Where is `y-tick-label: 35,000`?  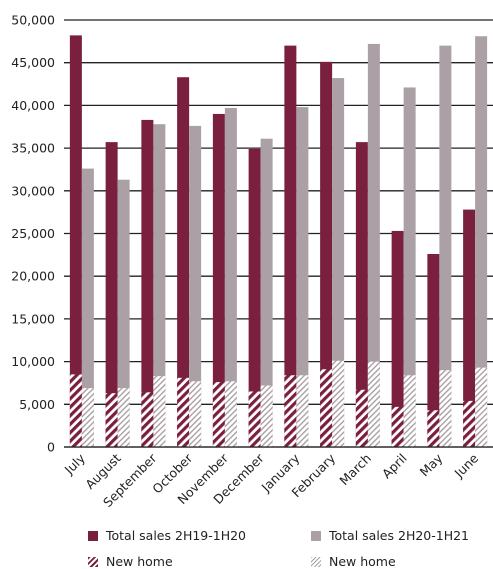
y-tick-label: 35,000 is located at coordinates (33, 148).